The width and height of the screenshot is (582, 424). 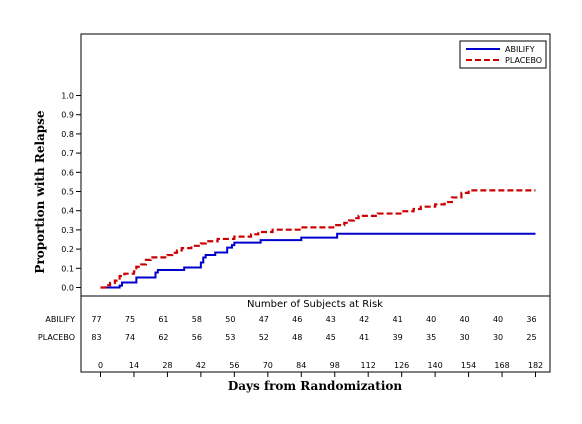 I want to click on legend-label-abilify: ABILIFY, so click(x=520, y=49).